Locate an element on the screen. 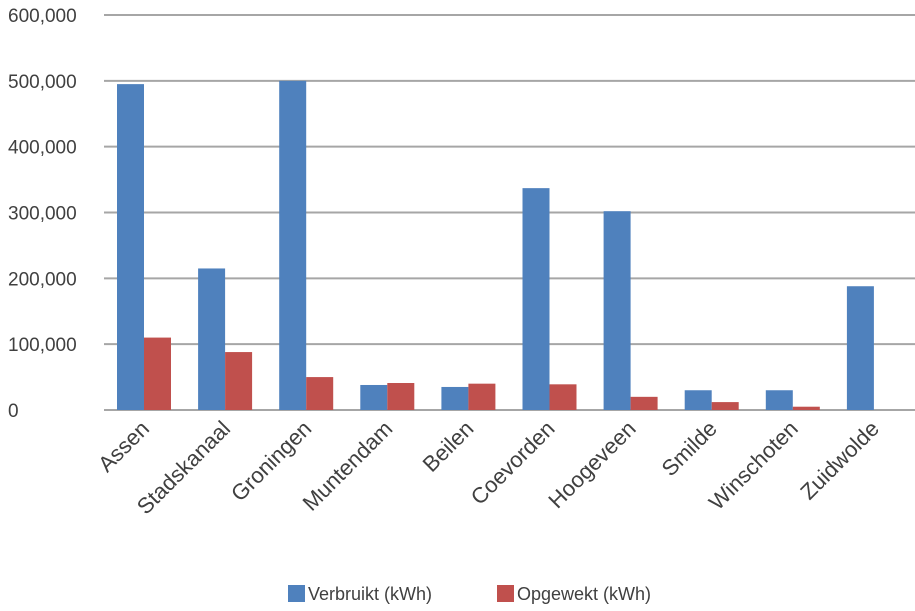  x-category-label: Beilen is located at coordinates (448, 446).